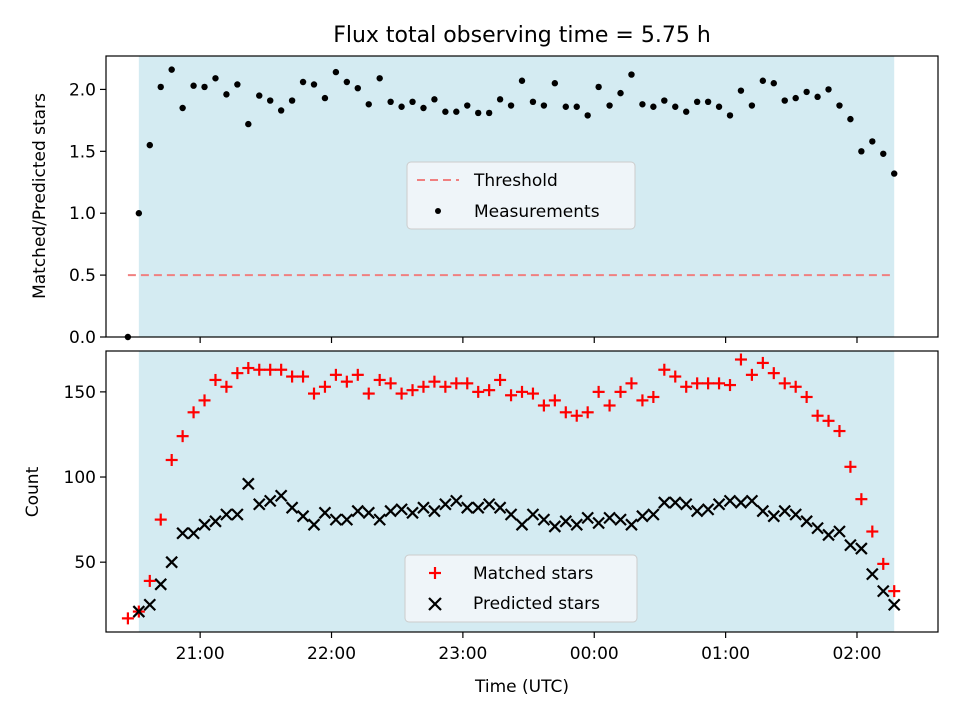 The height and width of the screenshot is (720, 960). I want to click on y-tick-label: 150, so click(80, 393).